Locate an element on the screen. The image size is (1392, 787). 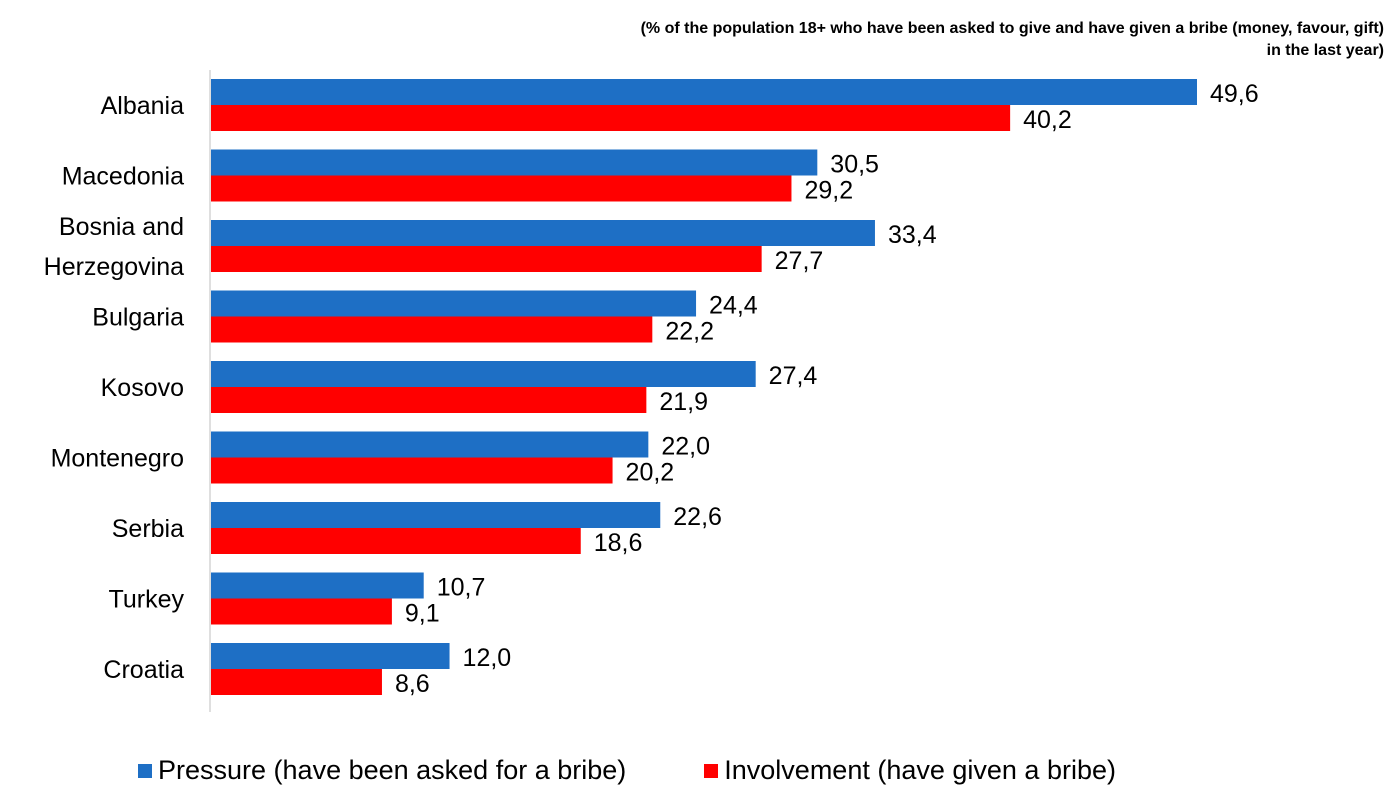
bar-involvement-bulgaria is located at coordinates (432, 329).